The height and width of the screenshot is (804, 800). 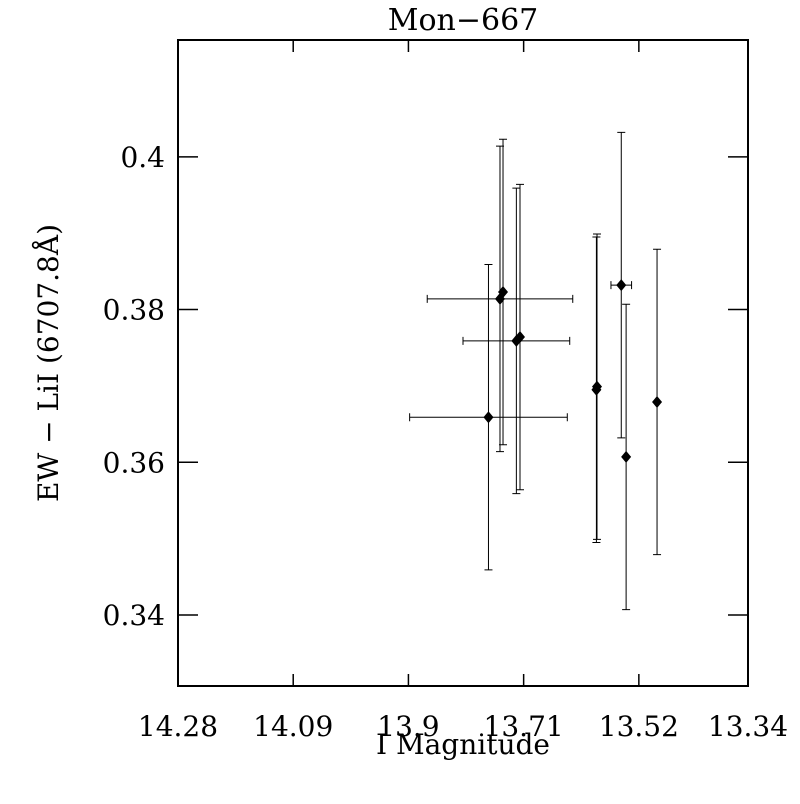 What do you see at coordinates (408, 726) in the screenshot?
I see `x-tick-label: 13.9` at bounding box center [408, 726].